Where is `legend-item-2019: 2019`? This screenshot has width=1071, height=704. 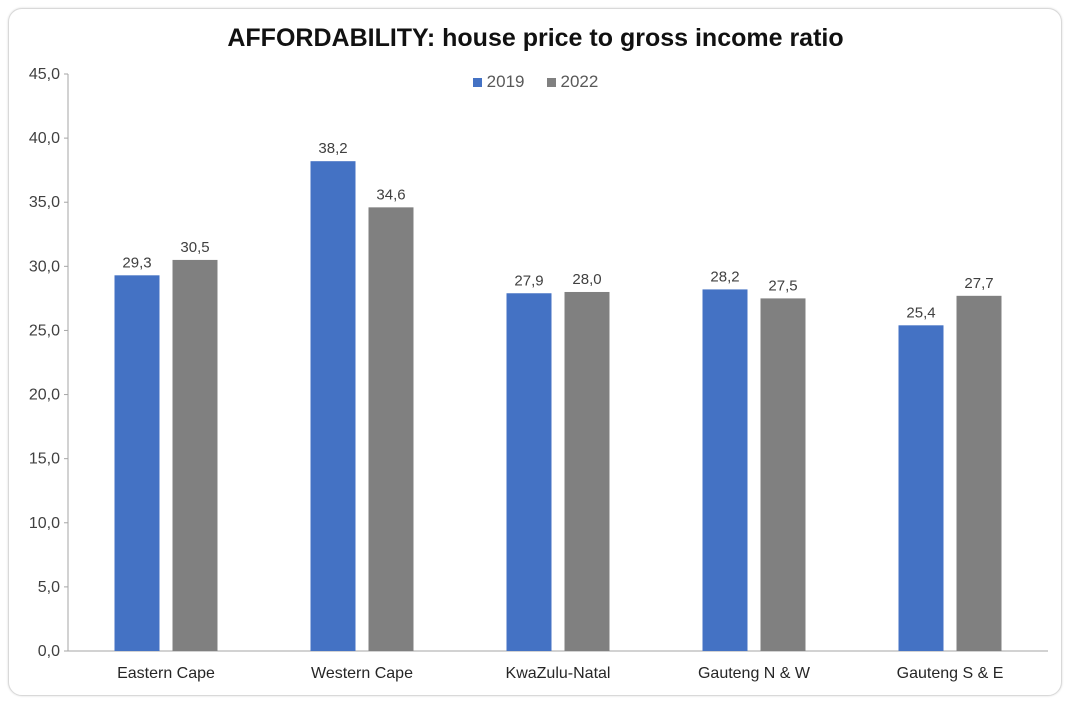
legend-item-2019: 2019 is located at coordinates (498, 82).